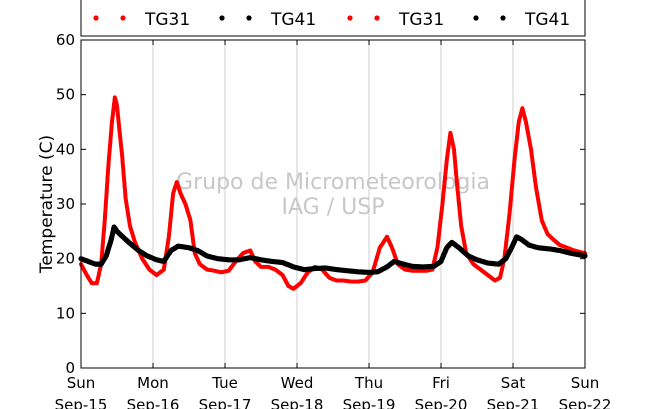 Image resolution: width=650 pixels, height=409 pixels. I want to click on y-tick-label: 10, so click(65, 313).